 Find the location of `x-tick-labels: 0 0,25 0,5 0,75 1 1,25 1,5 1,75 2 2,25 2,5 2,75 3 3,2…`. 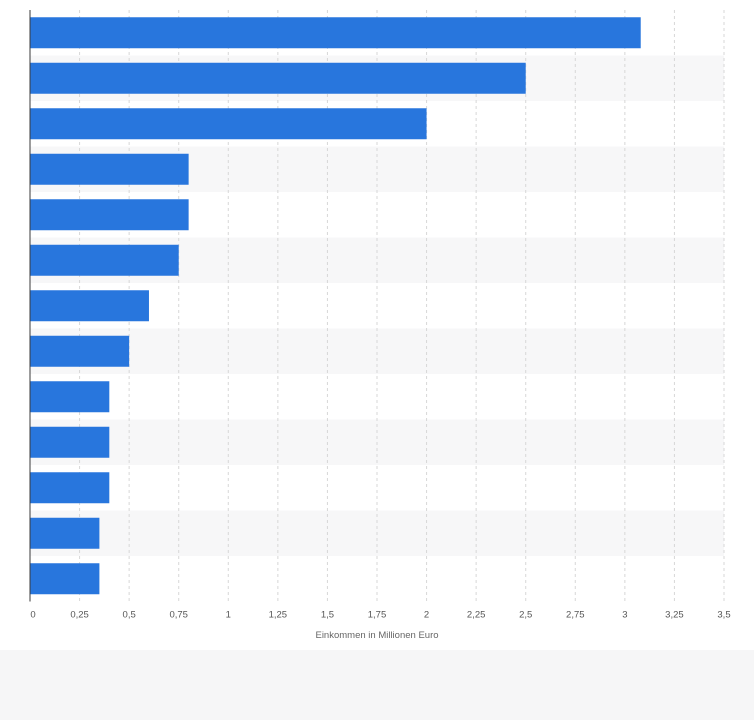

x-tick-labels: 0 0,25 0,5 0,75 1 1,25 1,5 1,75 2 2,25 2,5 2,75 3 3,2… is located at coordinates (380, 615).